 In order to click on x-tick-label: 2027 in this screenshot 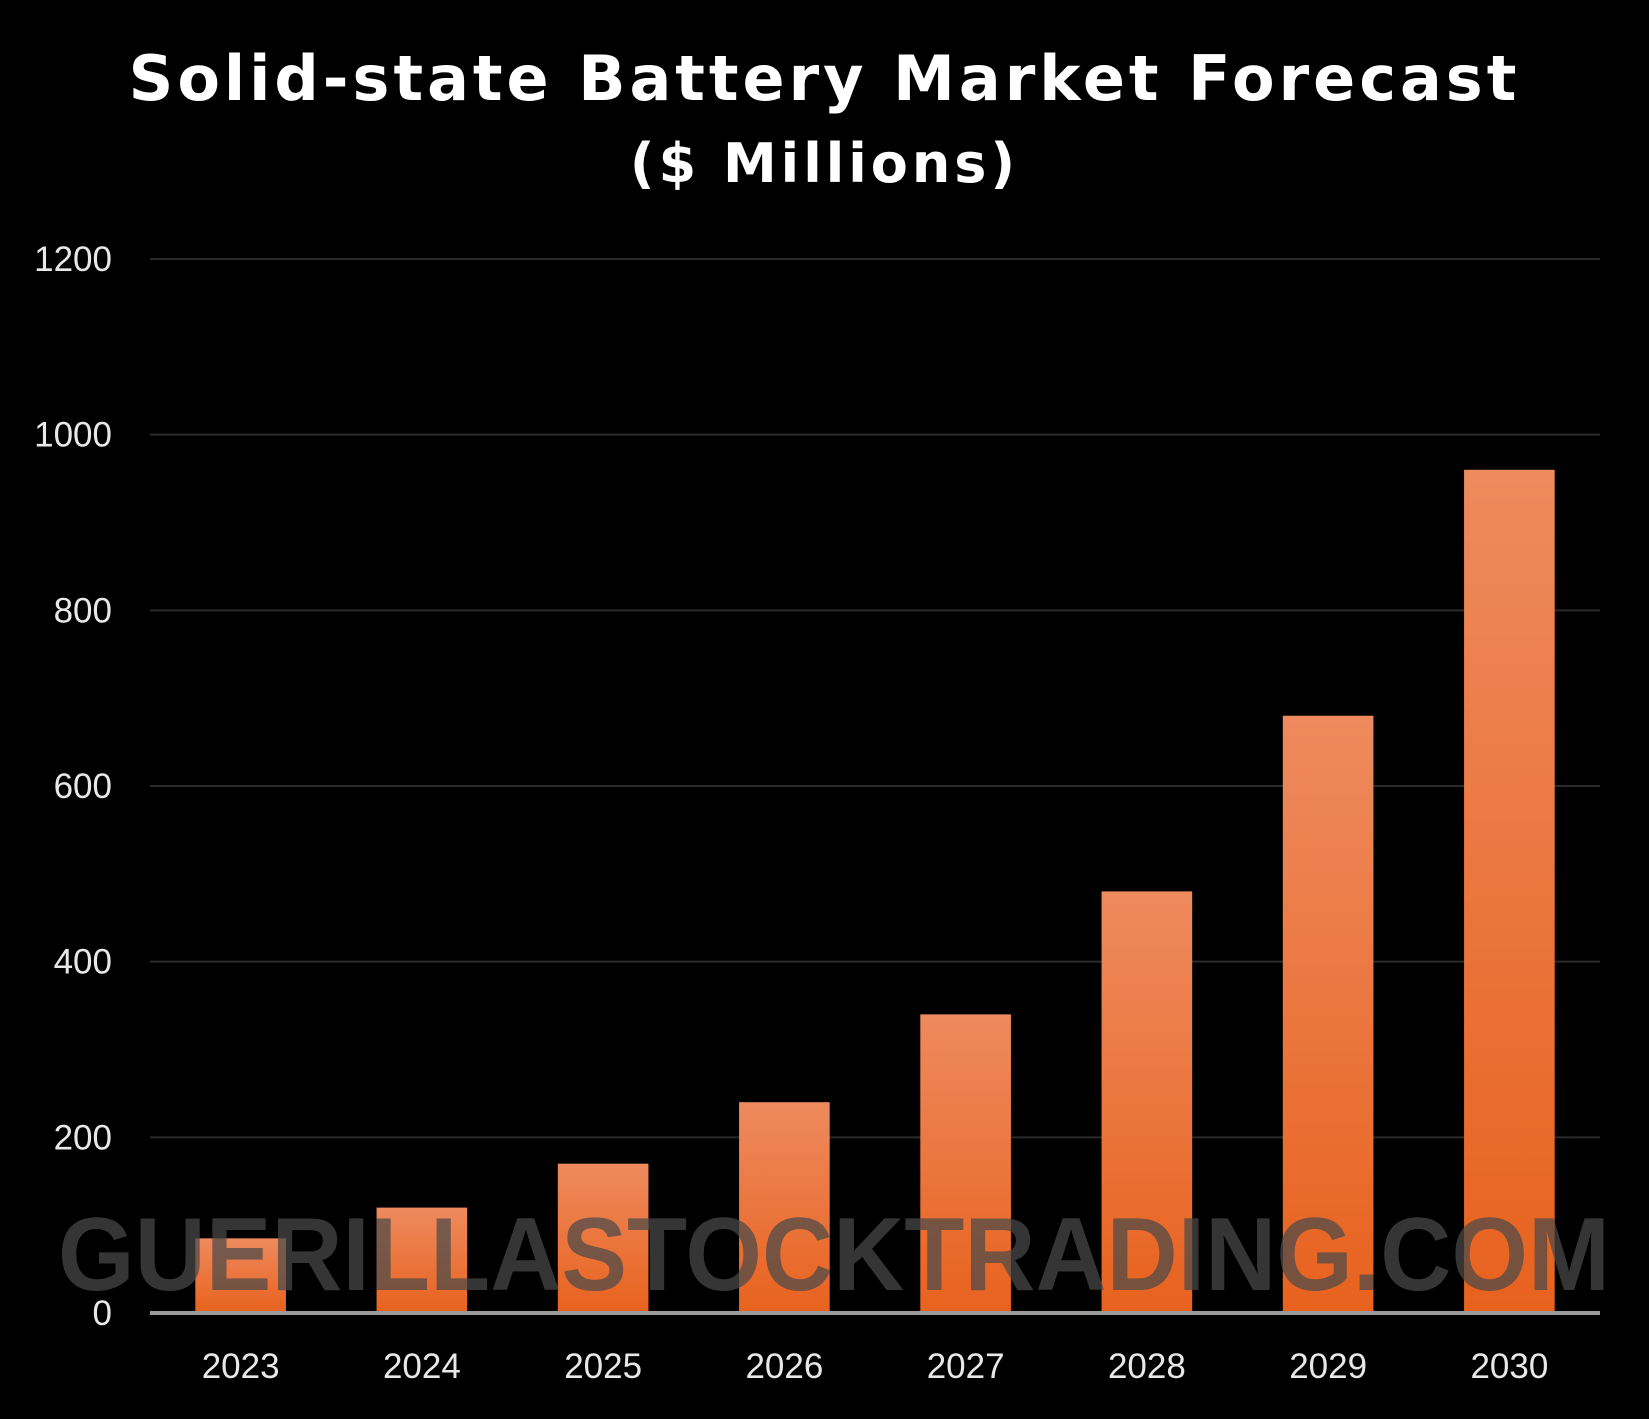, I will do `click(966, 1366)`.